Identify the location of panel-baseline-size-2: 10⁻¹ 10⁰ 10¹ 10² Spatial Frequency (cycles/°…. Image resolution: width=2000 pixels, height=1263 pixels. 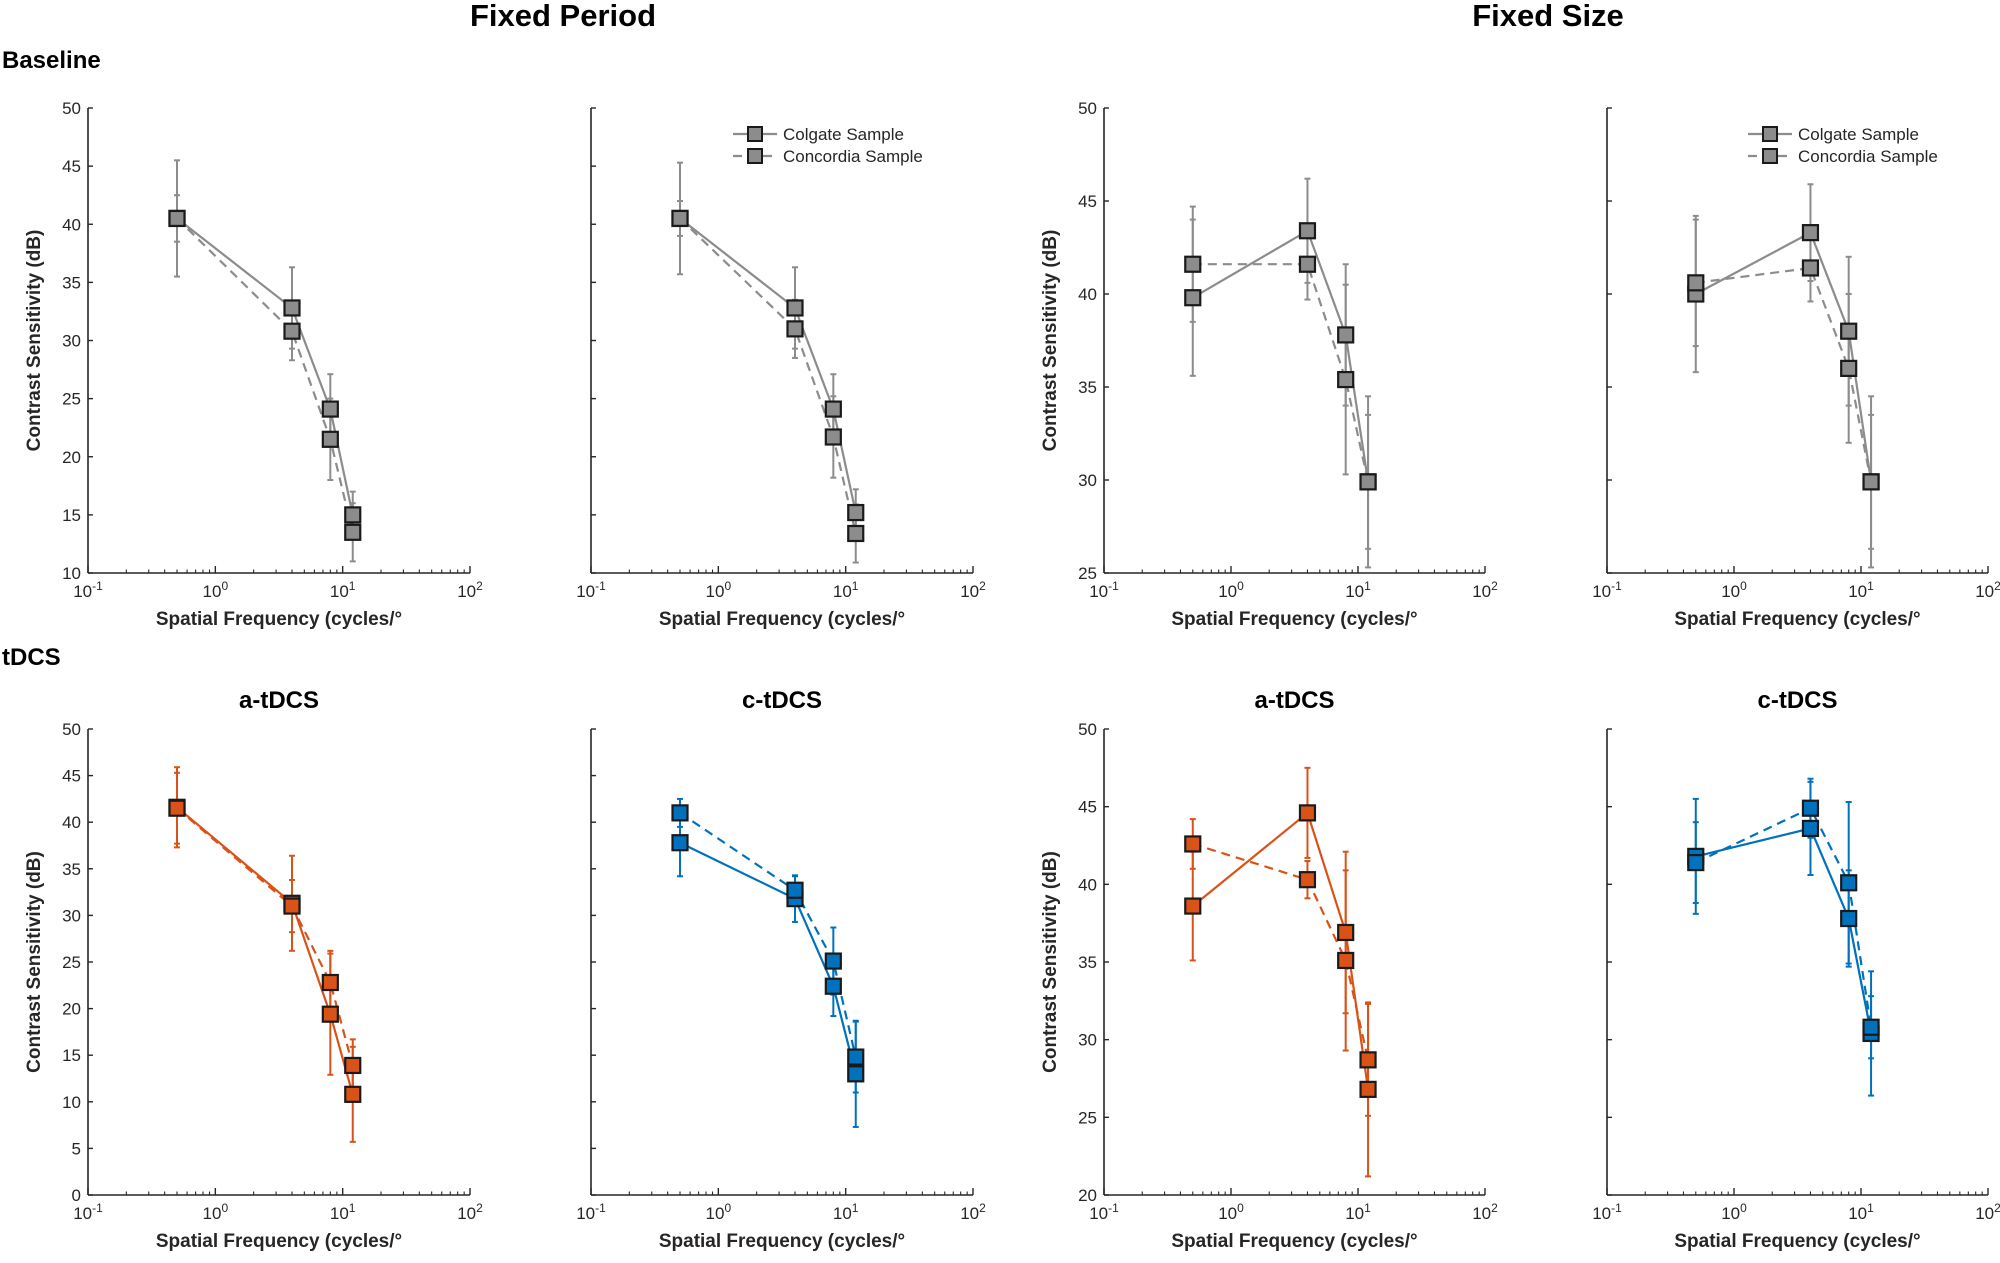
(1796, 368).